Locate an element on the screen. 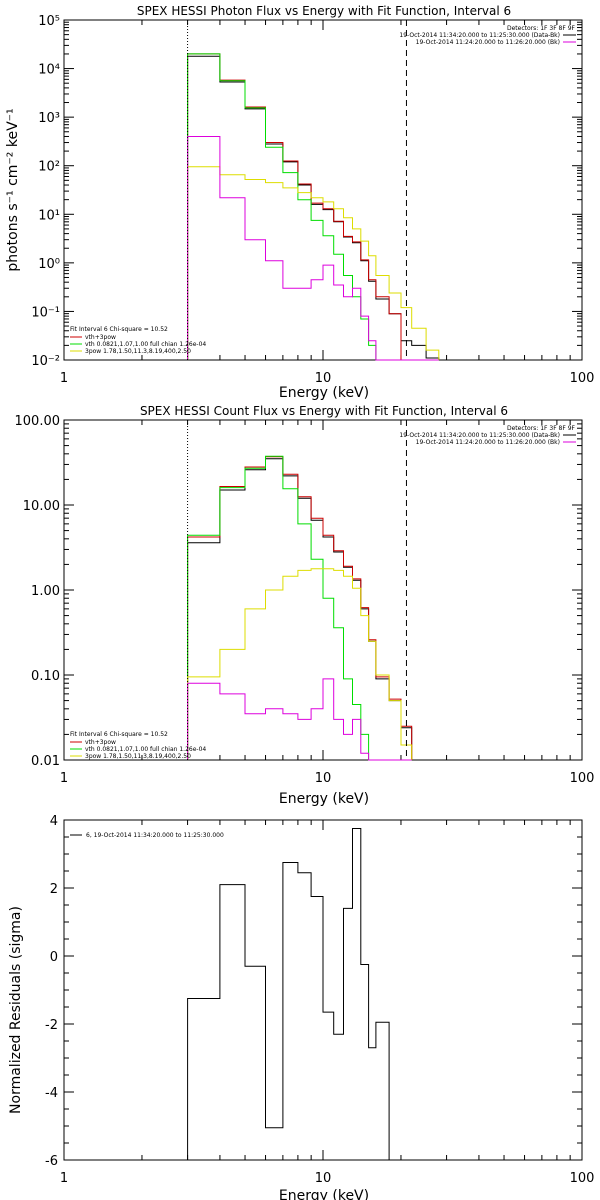  photon-flux-y-tick-label: 10⁻¹ is located at coordinates (45, 312).